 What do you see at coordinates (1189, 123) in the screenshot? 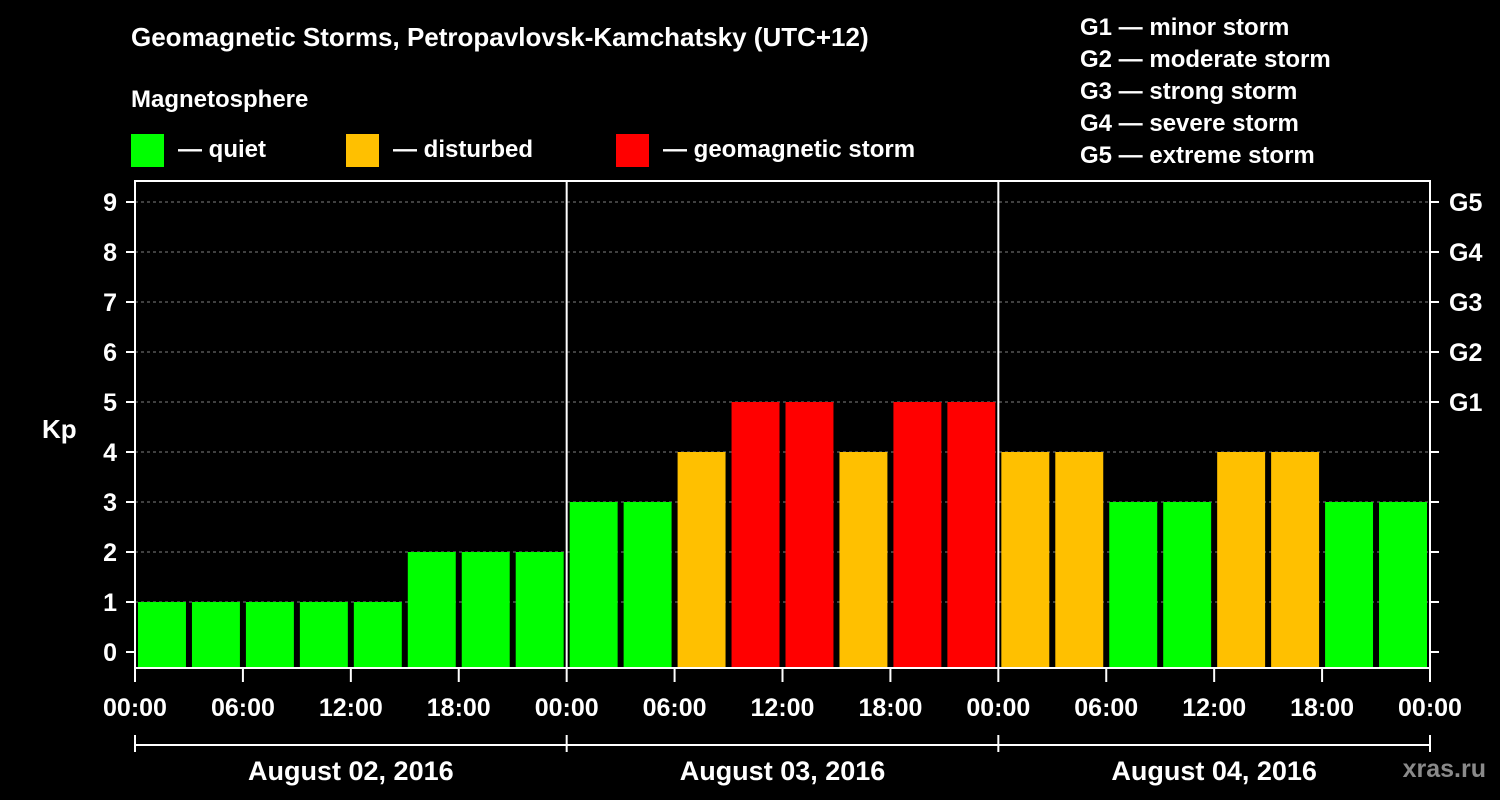
I see `g-level-g4: G4 — severe storm` at bounding box center [1189, 123].